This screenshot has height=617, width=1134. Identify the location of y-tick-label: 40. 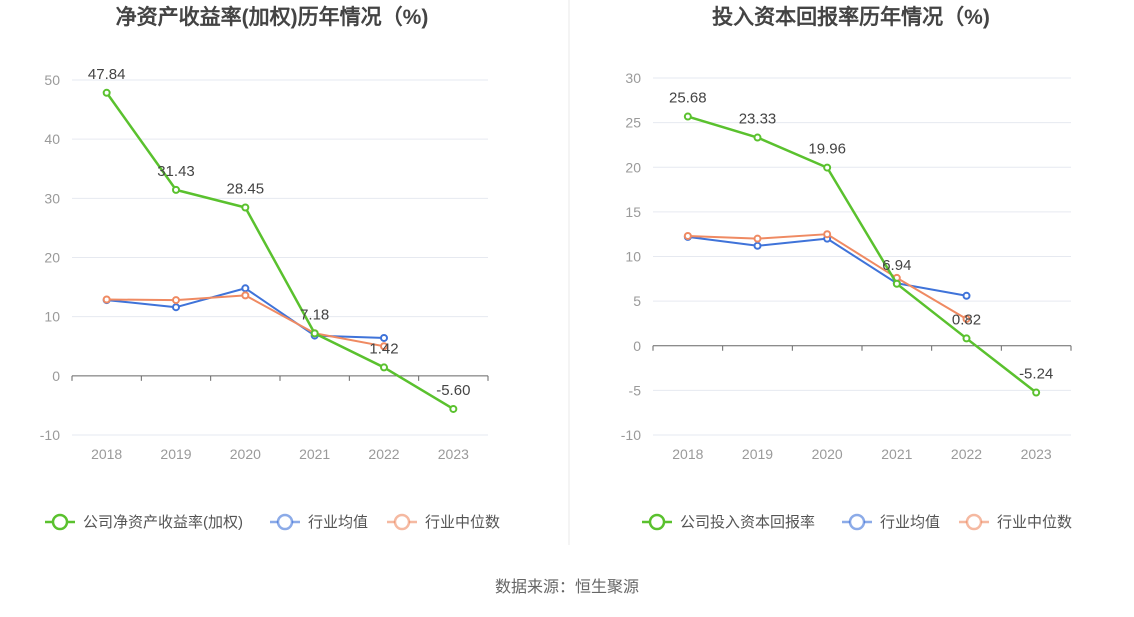
(52, 139).